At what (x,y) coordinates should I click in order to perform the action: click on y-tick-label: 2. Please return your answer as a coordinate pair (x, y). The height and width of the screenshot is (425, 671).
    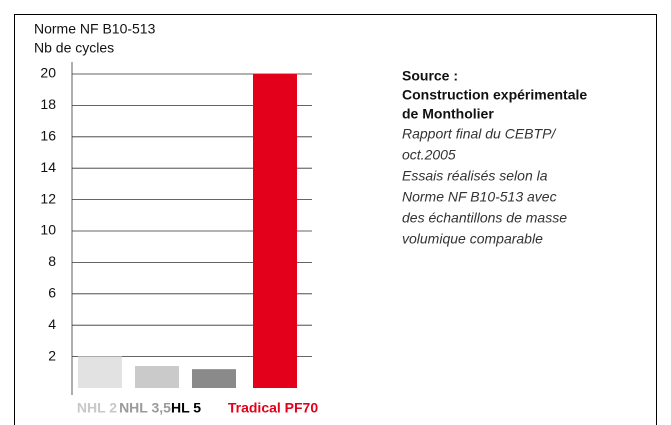
    Looking at the image, I should click on (52, 355).